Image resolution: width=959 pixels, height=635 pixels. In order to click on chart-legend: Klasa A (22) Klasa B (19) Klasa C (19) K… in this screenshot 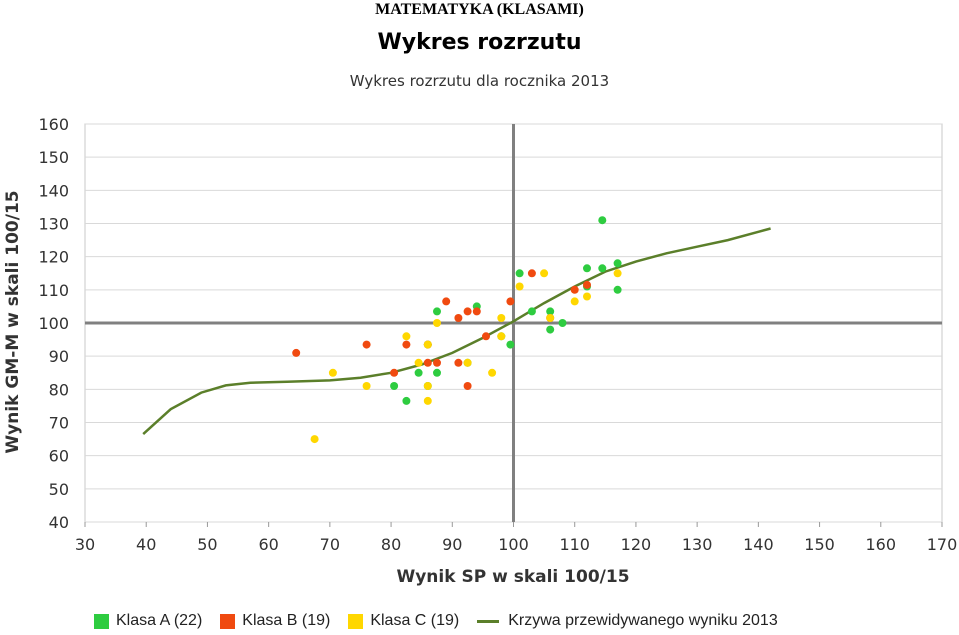, I will do `click(445, 621)`.